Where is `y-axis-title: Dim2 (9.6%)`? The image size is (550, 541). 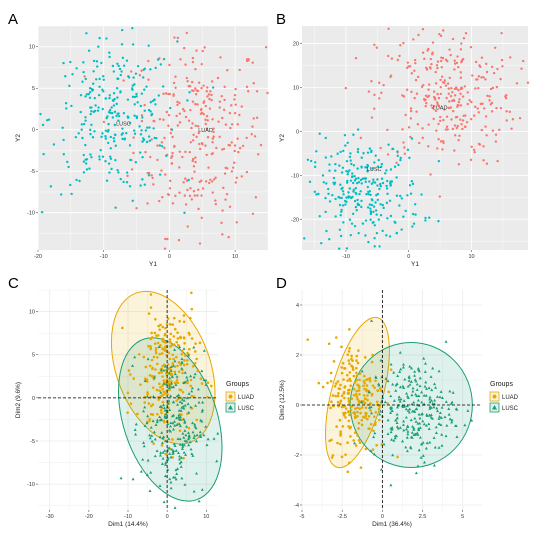 y-axis-title: Dim2 (9.6%) is located at coordinates (18, 400).